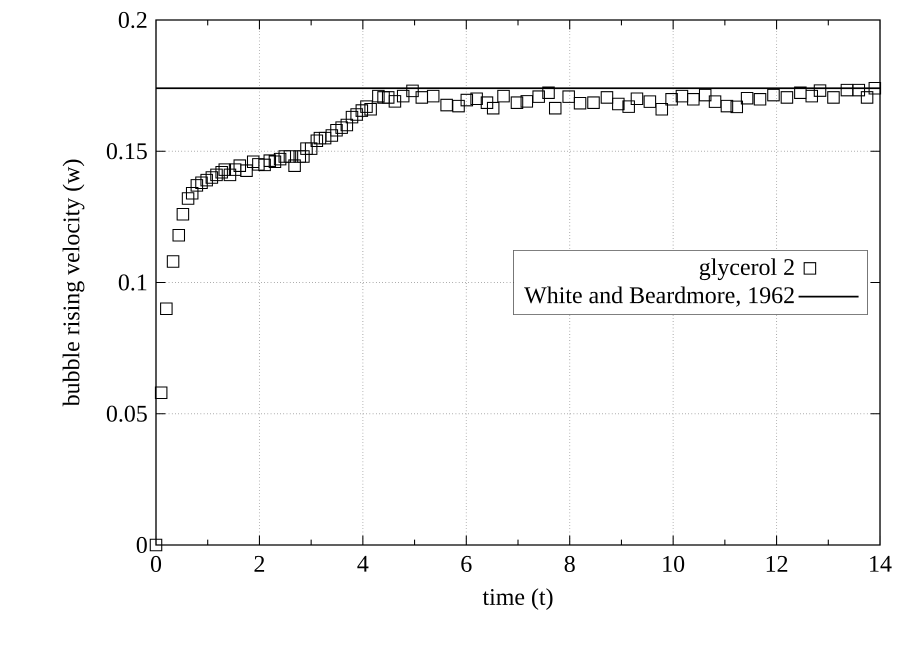 The image size is (917, 650). What do you see at coordinates (777, 564) in the screenshot?
I see `x-tick-label: 12` at bounding box center [777, 564].